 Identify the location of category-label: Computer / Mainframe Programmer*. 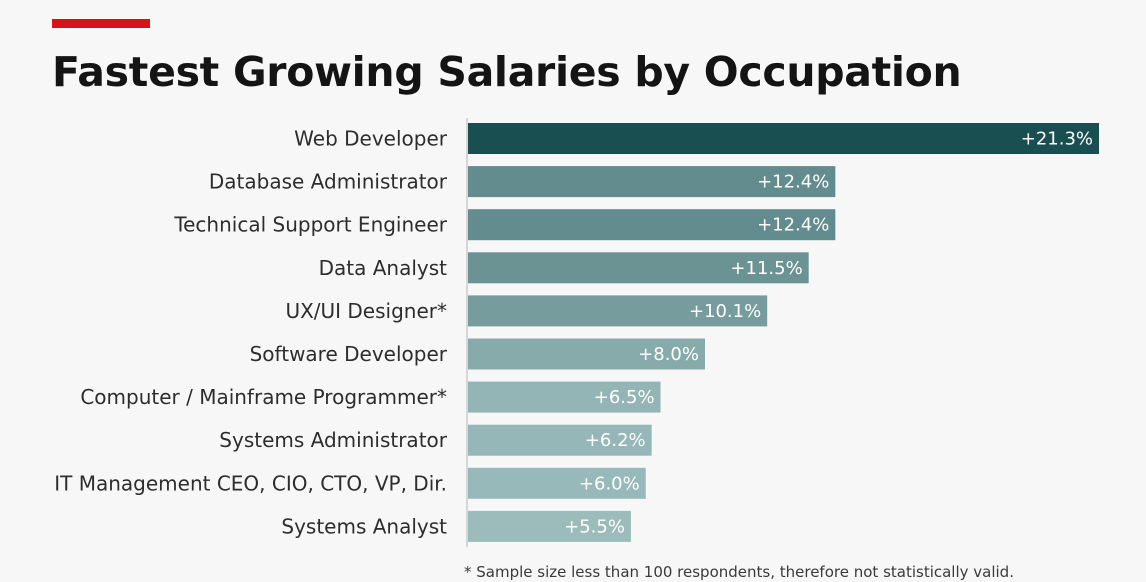
(263, 397).